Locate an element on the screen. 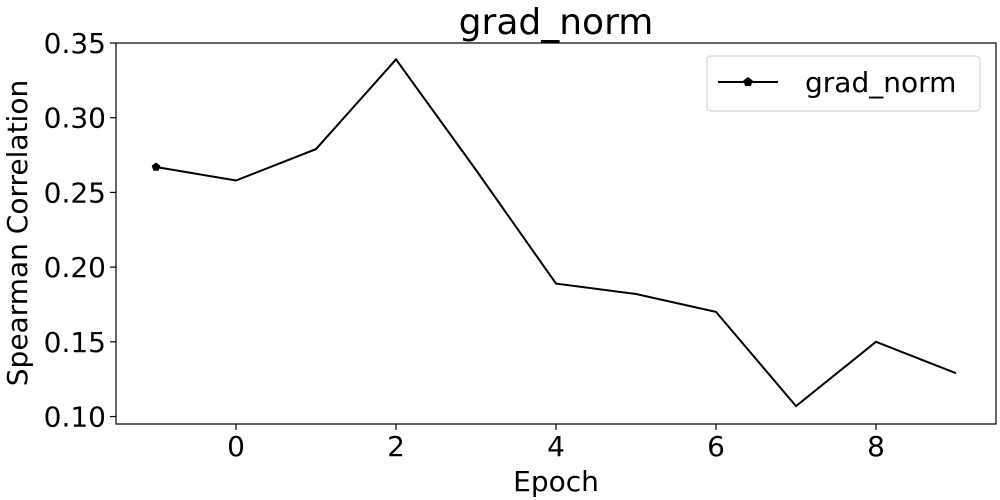 The width and height of the screenshot is (1000, 500). x-axis-label: Epoch is located at coordinates (556, 481).